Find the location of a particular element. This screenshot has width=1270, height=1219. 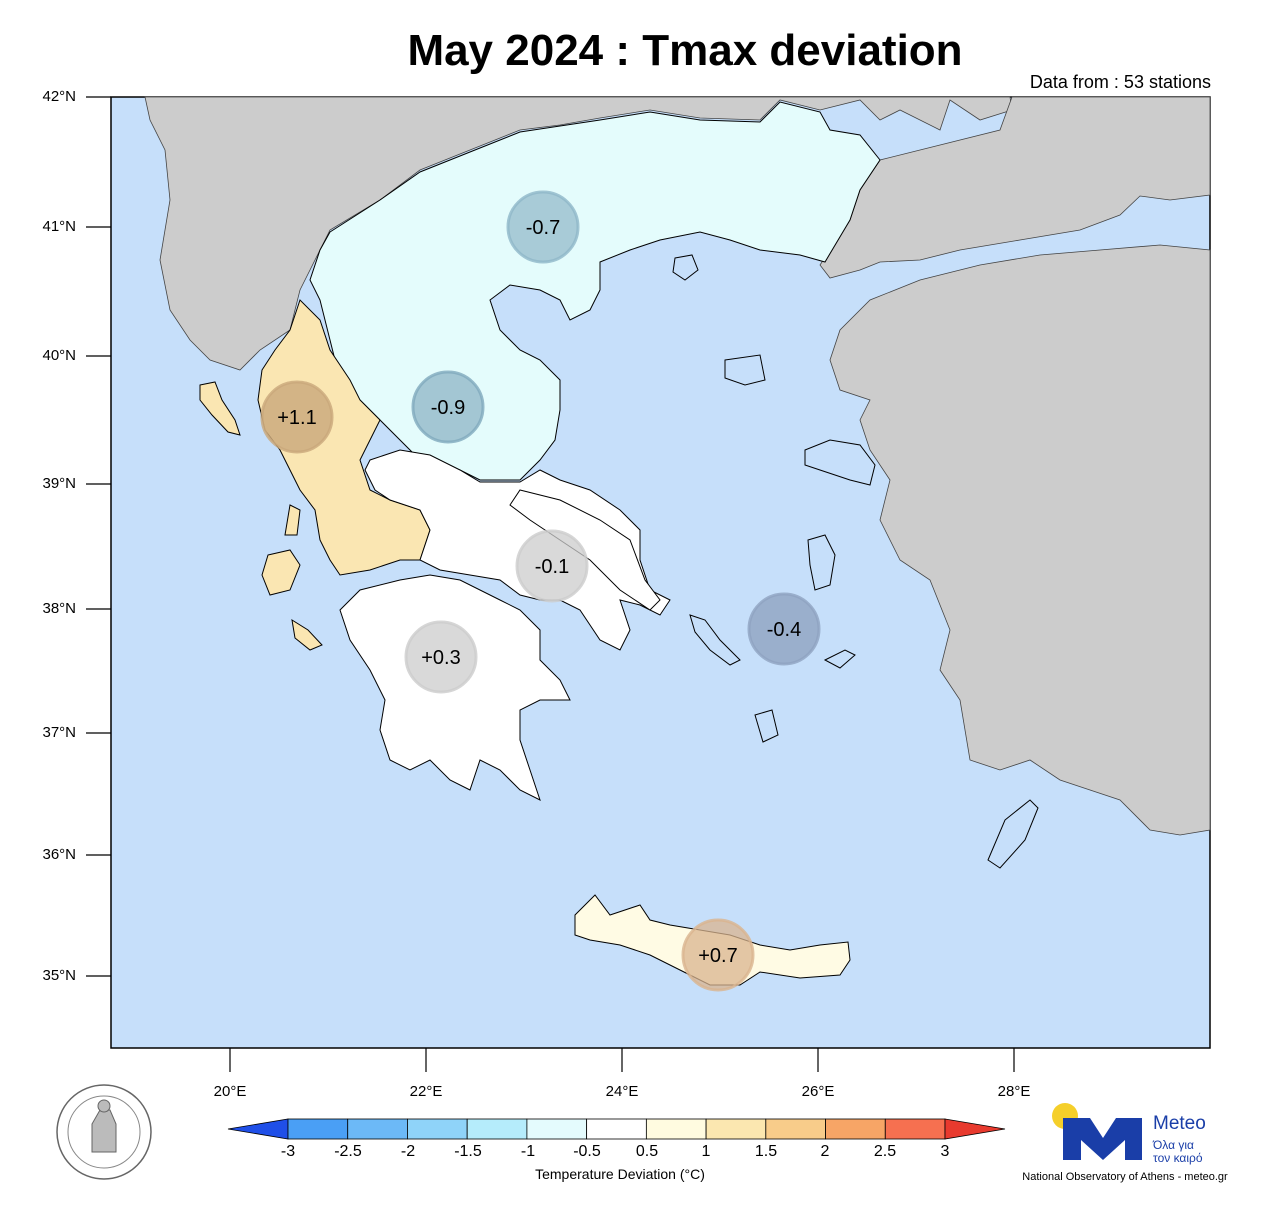

island-lesvos is located at coordinates (840, 462).